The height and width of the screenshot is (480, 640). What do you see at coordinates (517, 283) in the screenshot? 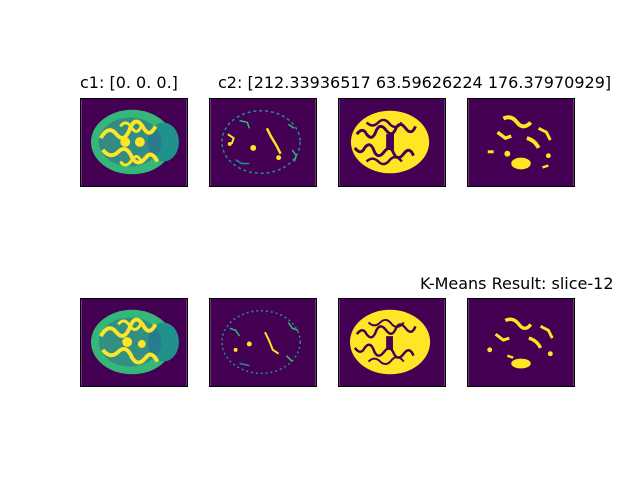
I see `subplot-title-result: K-Means Result: slice-12` at bounding box center [517, 283].